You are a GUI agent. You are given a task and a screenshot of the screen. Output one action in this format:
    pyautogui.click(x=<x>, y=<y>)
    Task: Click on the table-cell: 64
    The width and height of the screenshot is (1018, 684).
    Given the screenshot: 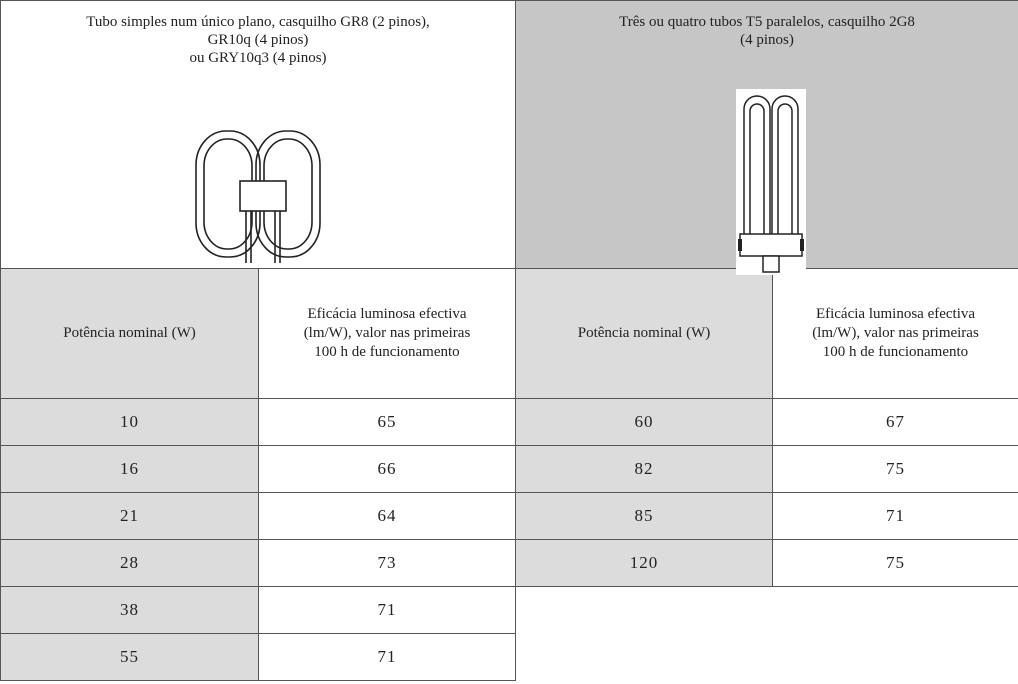 What is the action you would take?
    pyautogui.click(x=387, y=516)
    